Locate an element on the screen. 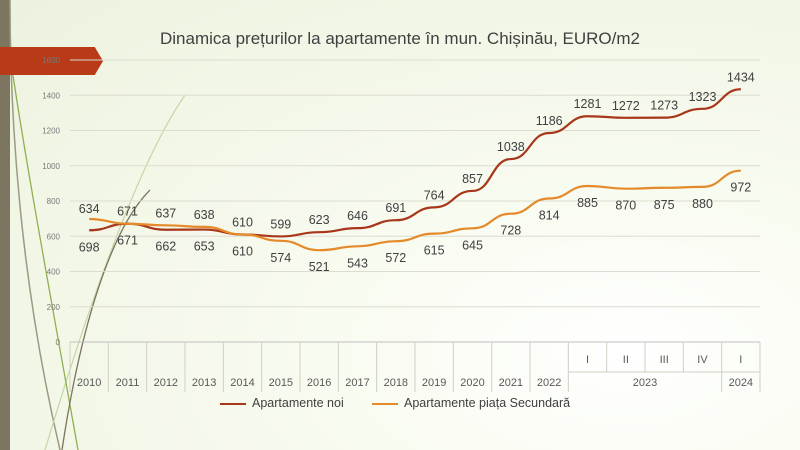 The height and width of the screenshot is (450, 800). data-label-new: 634 is located at coordinates (89, 209).